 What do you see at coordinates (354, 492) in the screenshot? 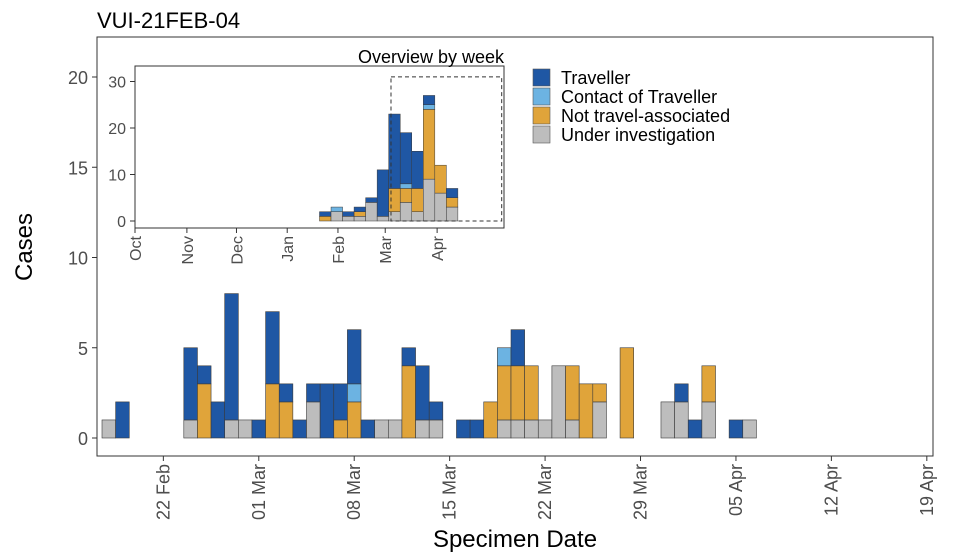
I see `x-tick-label: 08 Mar` at bounding box center [354, 492].